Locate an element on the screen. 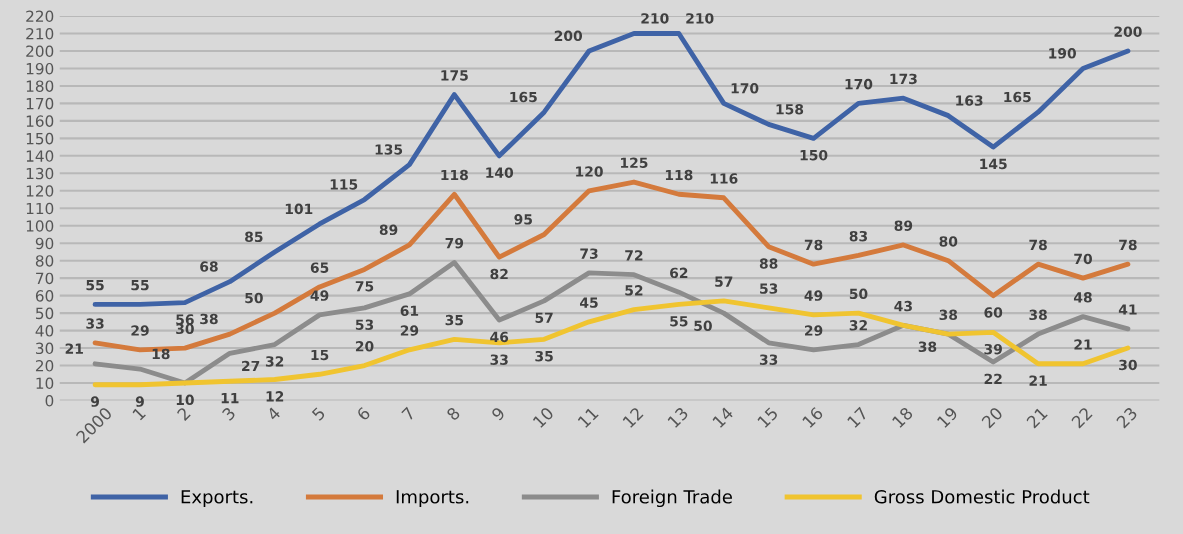 This screenshot has height=534, width=1183. data-label: 10 is located at coordinates (185, 400).